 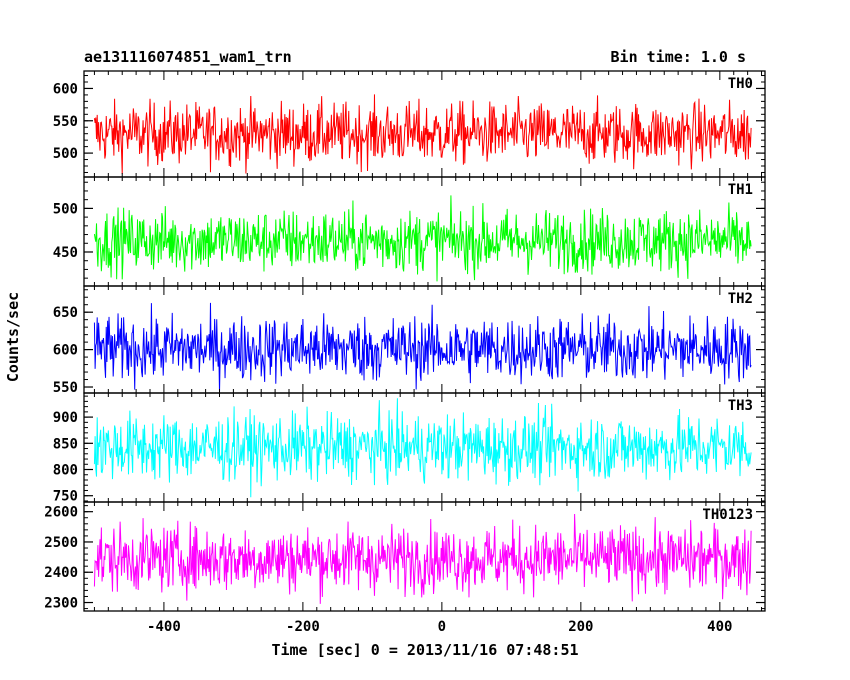 What do you see at coordinates (424, 650) in the screenshot?
I see `x-axis-label: Time [sec] 0 = 2013/11/16 07:48:51` at bounding box center [424, 650].